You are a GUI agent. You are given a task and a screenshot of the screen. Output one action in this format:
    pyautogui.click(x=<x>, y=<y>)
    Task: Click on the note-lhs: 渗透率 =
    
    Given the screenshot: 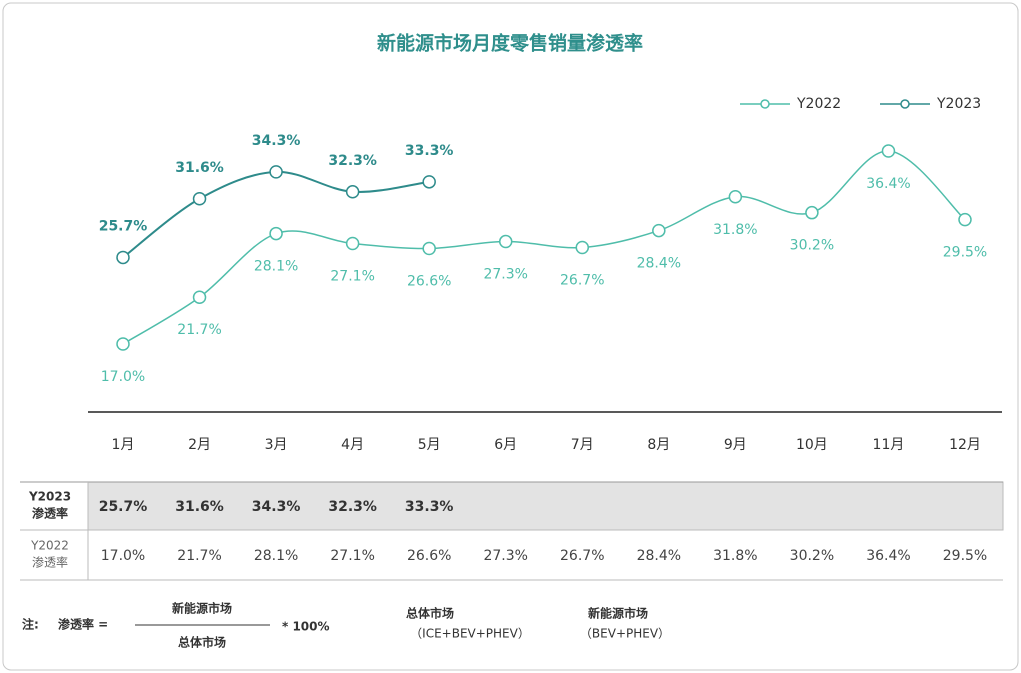 What is the action you would take?
    pyautogui.click(x=83, y=624)
    